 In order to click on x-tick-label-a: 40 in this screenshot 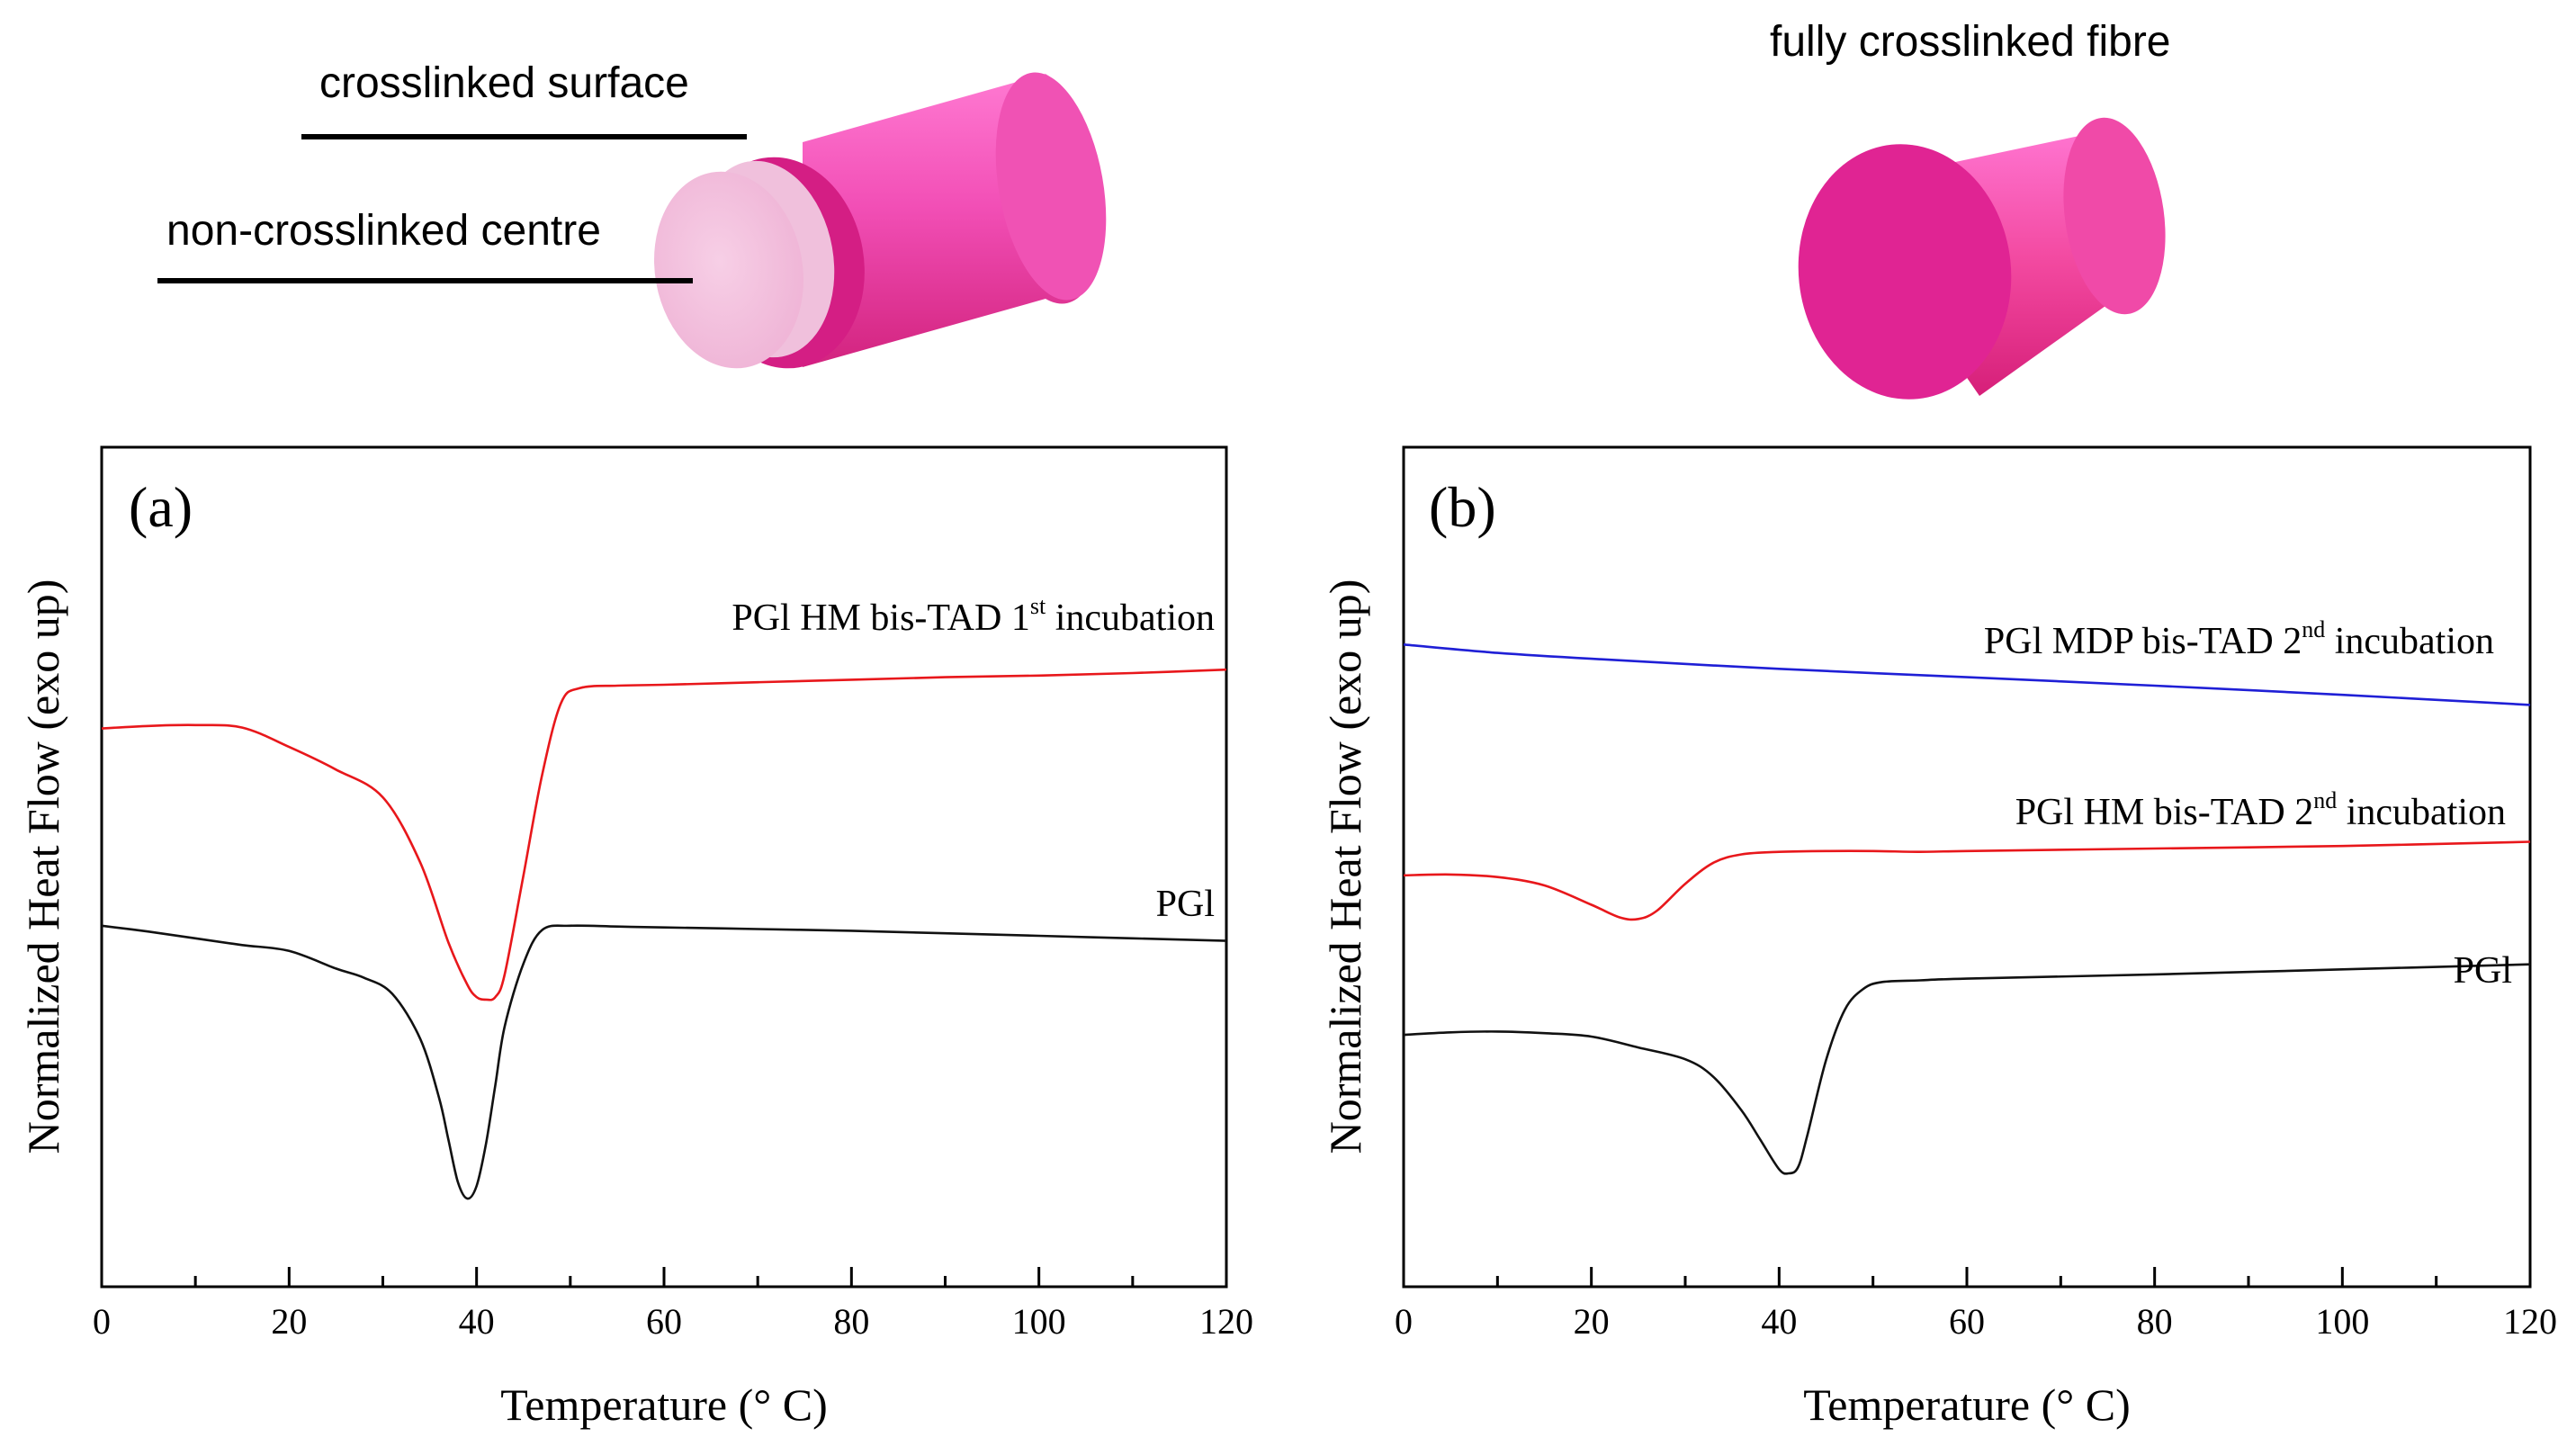, I will do `click(477, 1321)`.